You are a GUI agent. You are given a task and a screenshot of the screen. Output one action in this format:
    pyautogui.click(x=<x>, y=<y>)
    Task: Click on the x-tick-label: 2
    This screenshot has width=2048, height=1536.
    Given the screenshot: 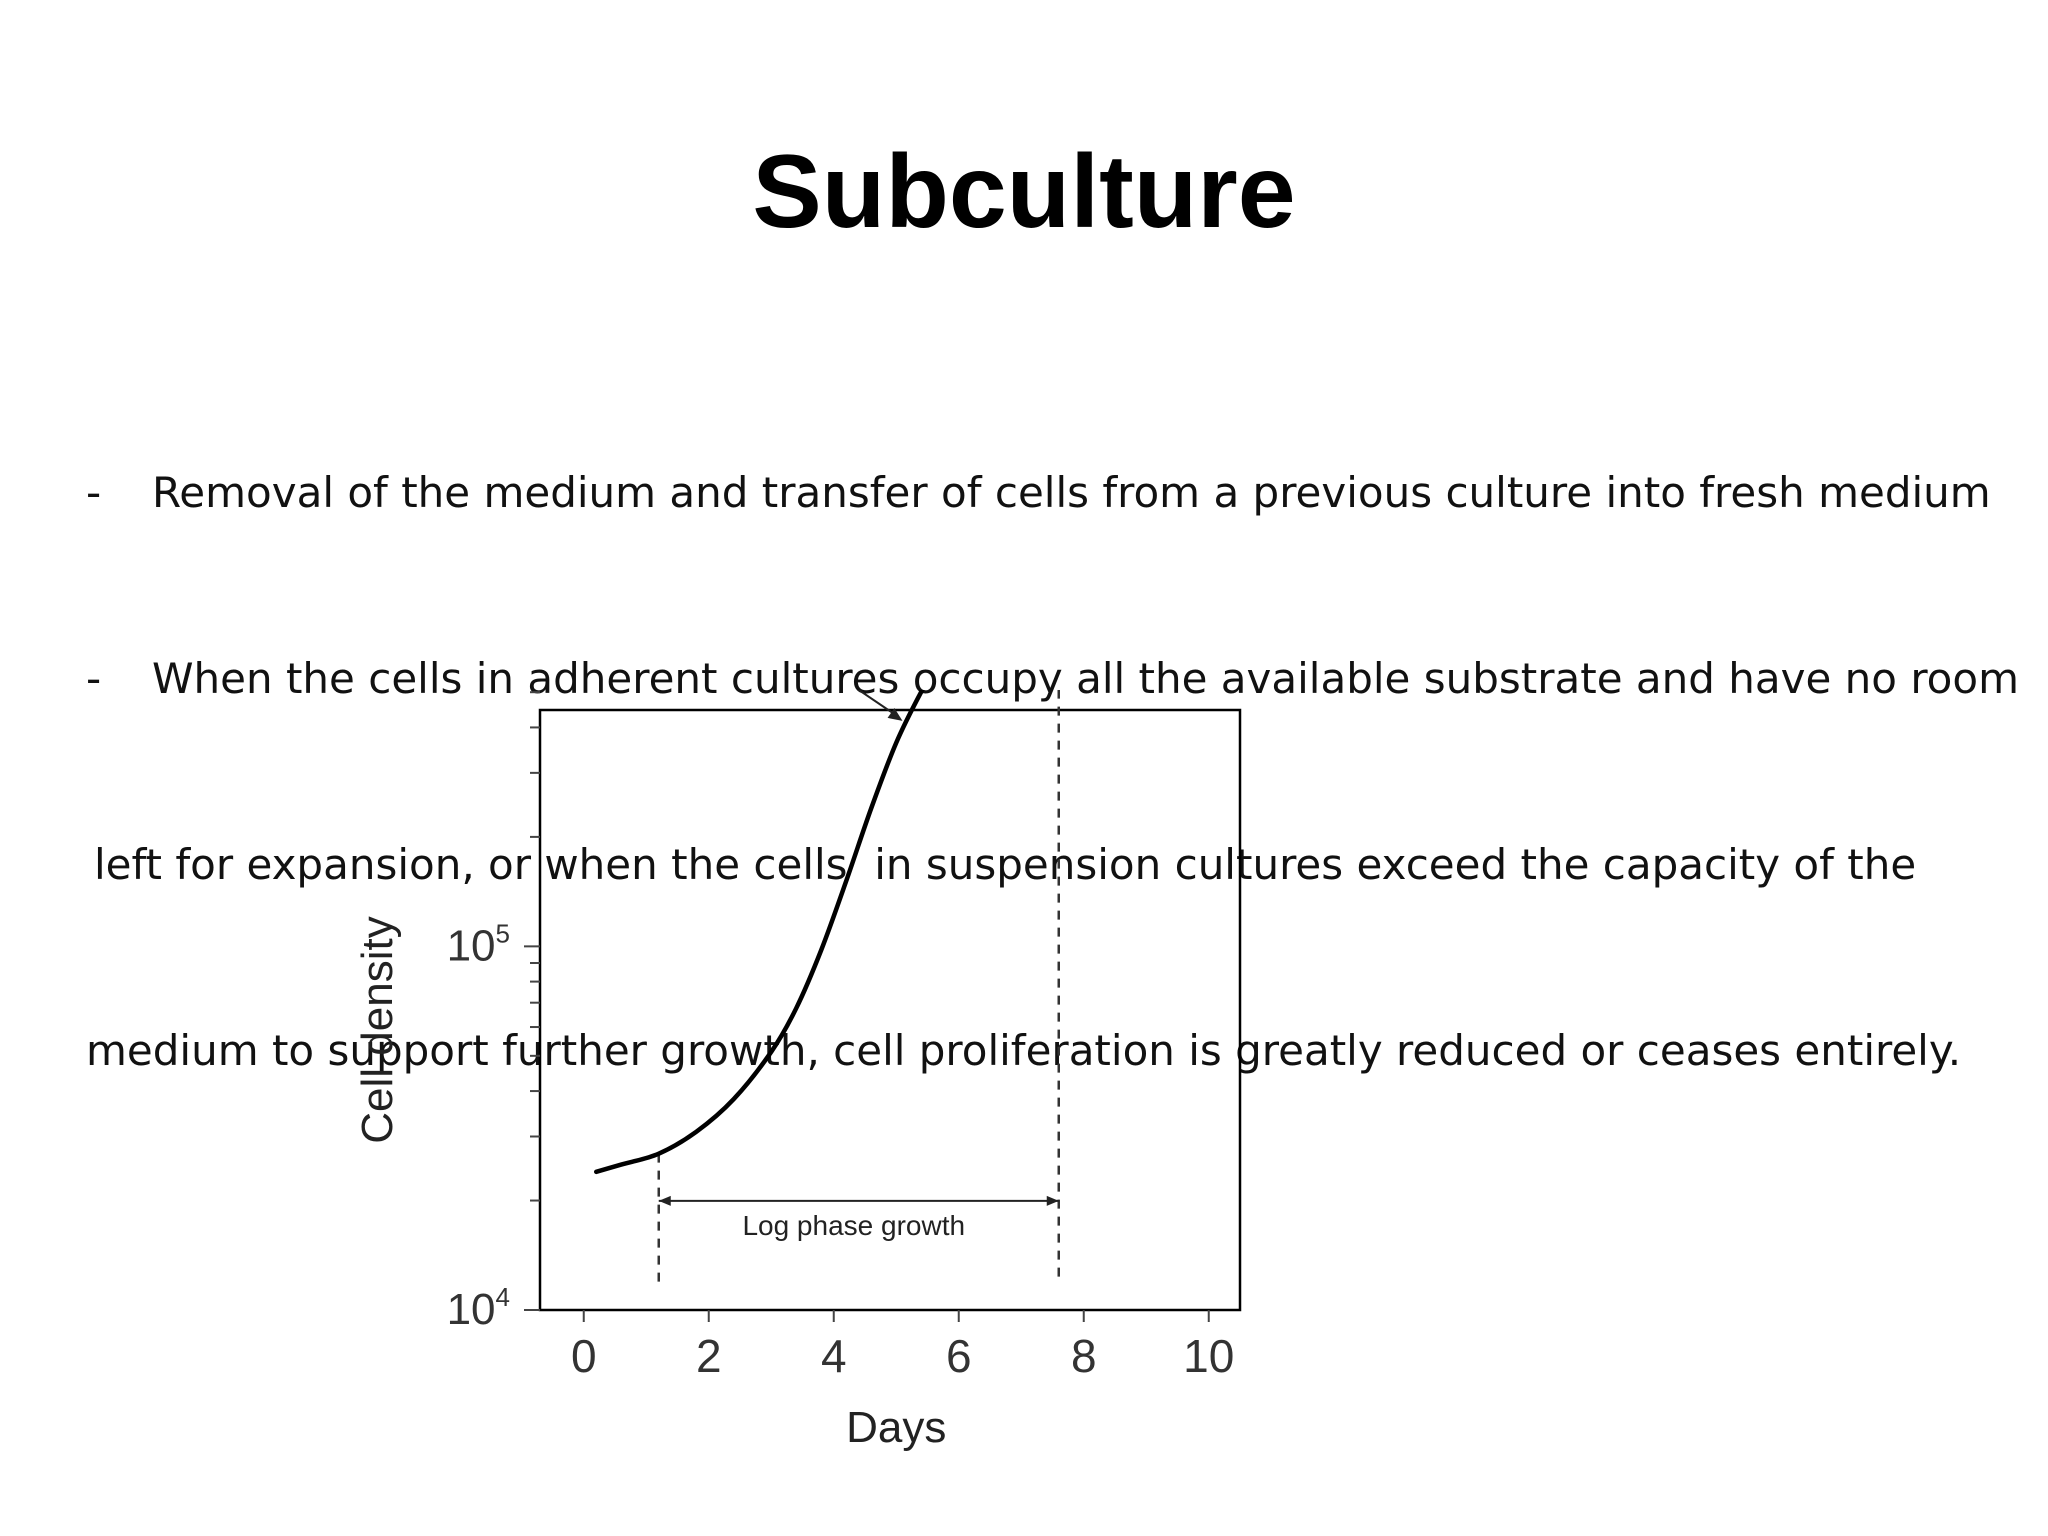 What is the action you would take?
    pyautogui.click(x=709, y=1356)
    